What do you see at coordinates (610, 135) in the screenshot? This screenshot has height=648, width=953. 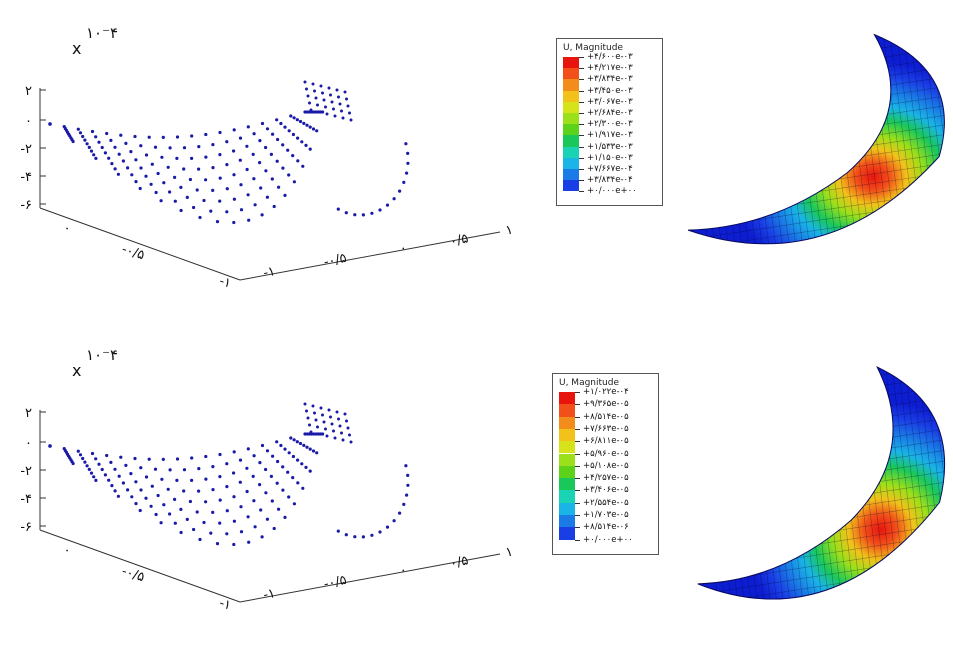 I see `legend-label: +۱/۹۱۷e-۰۳` at bounding box center [610, 135].